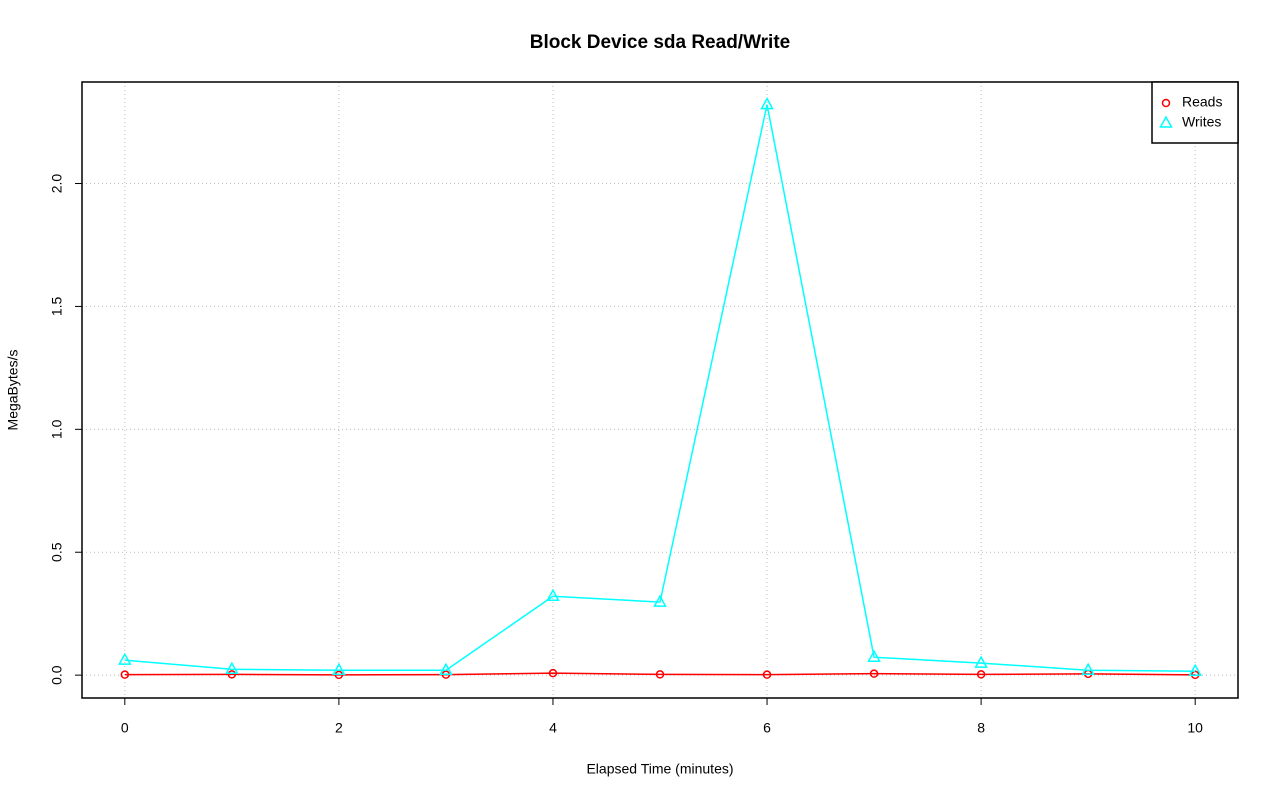 Image resolution: width=1280 pixels, height=801 pixels. Describe the element at coordinates (57, 675) in the screenshot. I see `y-tick-label: 0.0` at that location.